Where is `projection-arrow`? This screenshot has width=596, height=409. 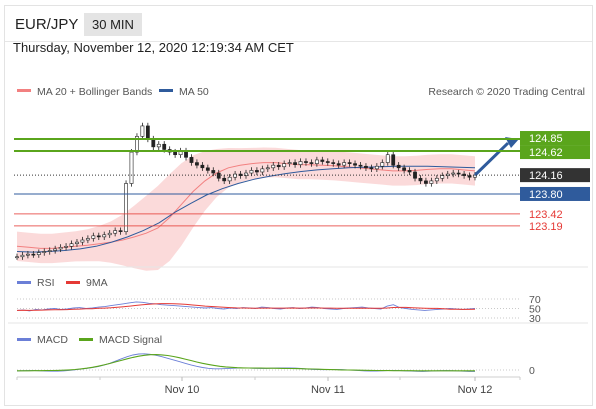 projection-arrow is located at coordinates (491, 159).